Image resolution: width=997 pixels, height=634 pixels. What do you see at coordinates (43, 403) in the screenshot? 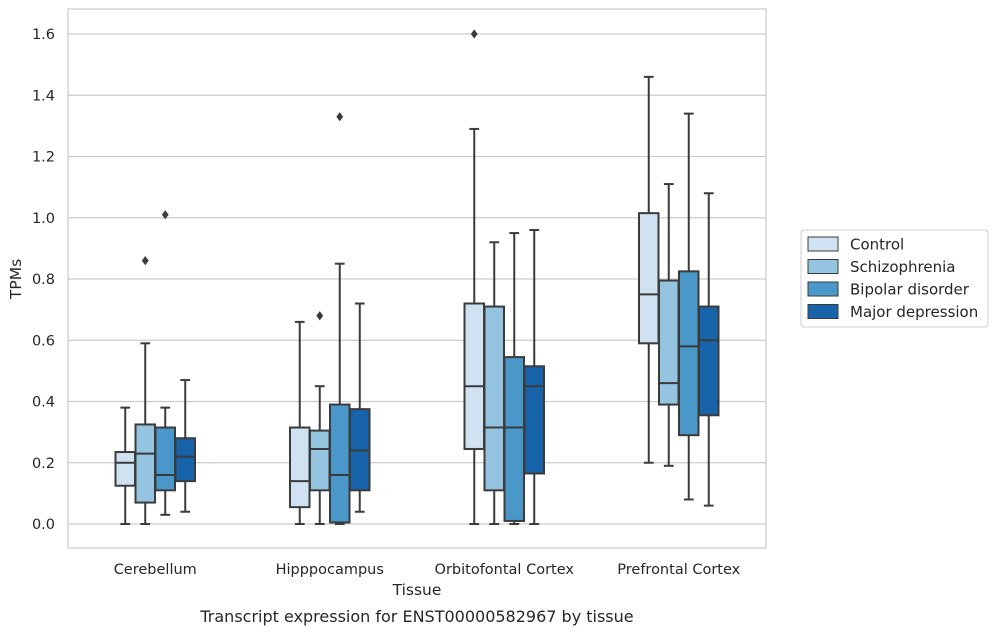
I see `y-tick-label: 0.4` at bounding box center [43, 403].